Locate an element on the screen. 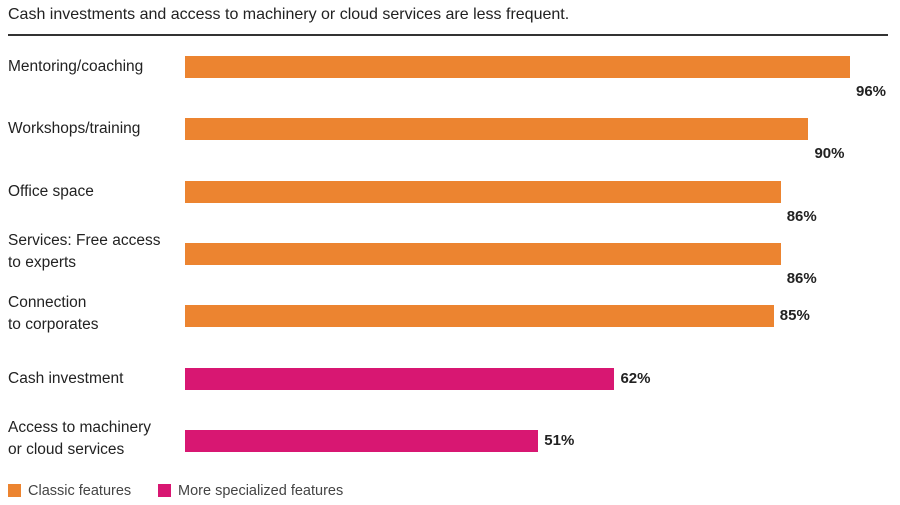 This screenshot has width=900, height=505. category-label-line: or cloud services is located at coordinates (66, 449).